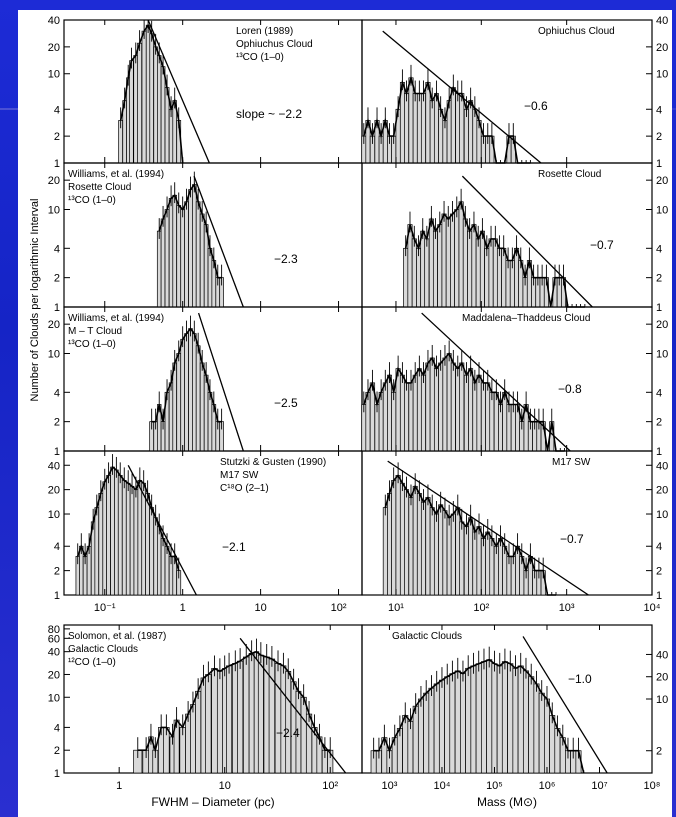  What do you see at coordinates (239, 475) in the screenshot?
I see `panel-annotation: M17 SW` at bounding box center [239, 475].